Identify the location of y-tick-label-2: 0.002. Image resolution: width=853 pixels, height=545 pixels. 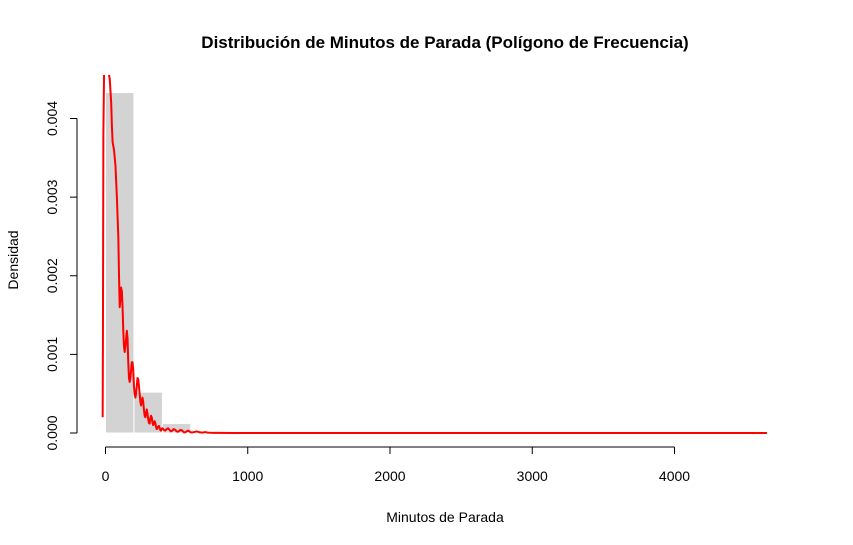
(52, 275).